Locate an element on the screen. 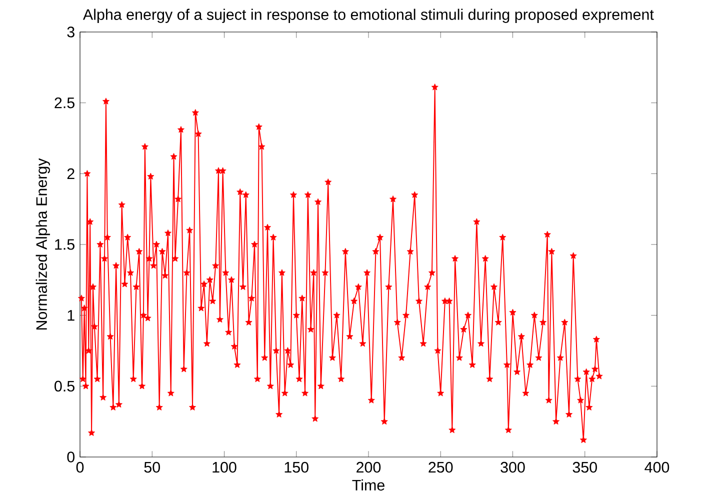 The width and height of the screenshot is (728, 501). y-tick-label: 3 is located at coordinates (70, 32).